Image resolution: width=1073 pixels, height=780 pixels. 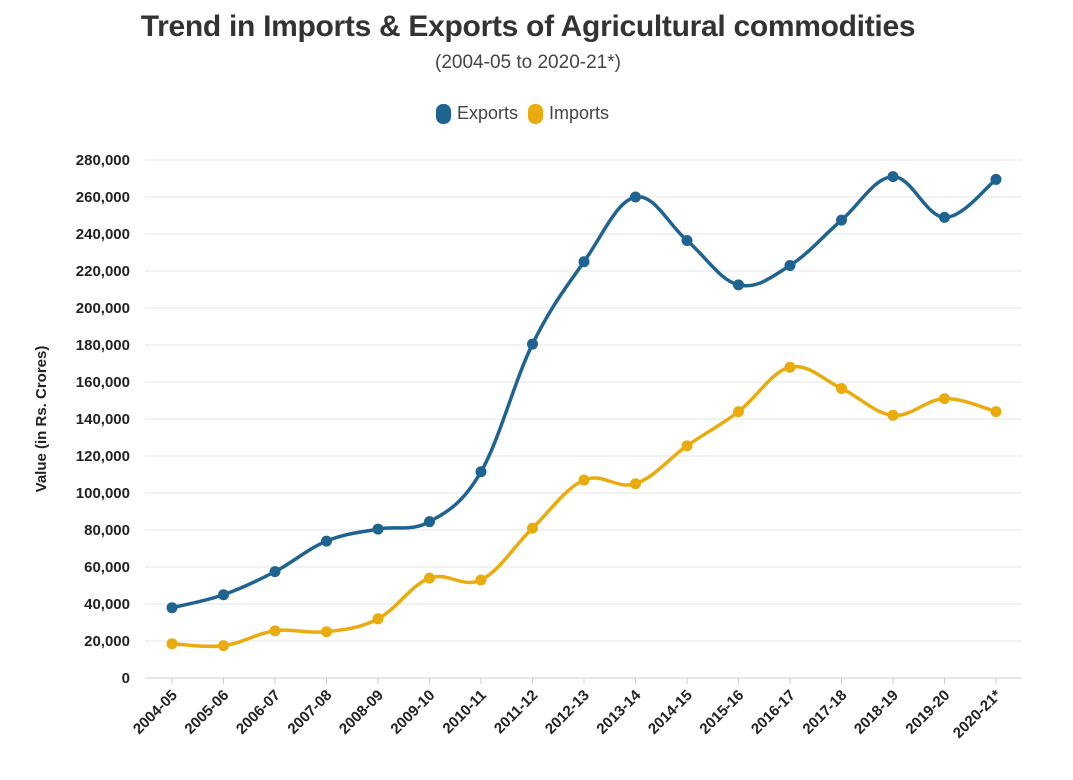 What do you see at coordinates (567, 712) in the screenshot?
I see `x-tick-label: 2012-13` at bounding box center [567, 712].